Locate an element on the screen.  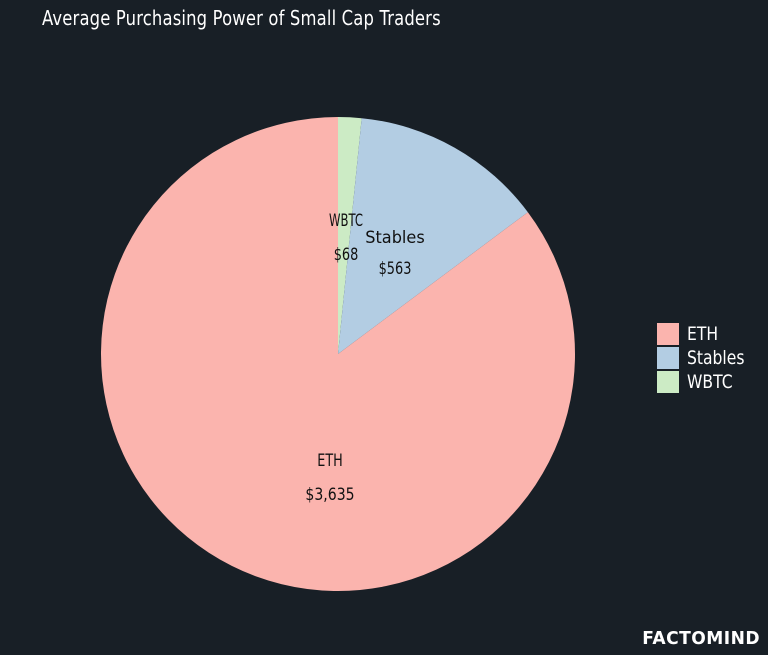
slice-label-wbtc: WBTC is located at coordinates (346, 221).